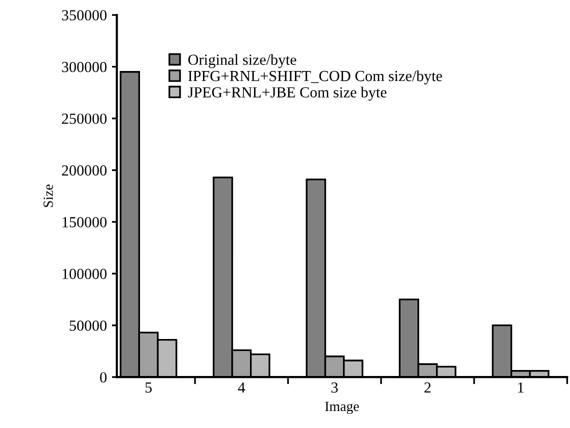 The image size is (570, 428). What do you see at coordinates (84, 15) in the screenshot?
I see `y-tick-label: 350000` at bounding box center [84, 15].